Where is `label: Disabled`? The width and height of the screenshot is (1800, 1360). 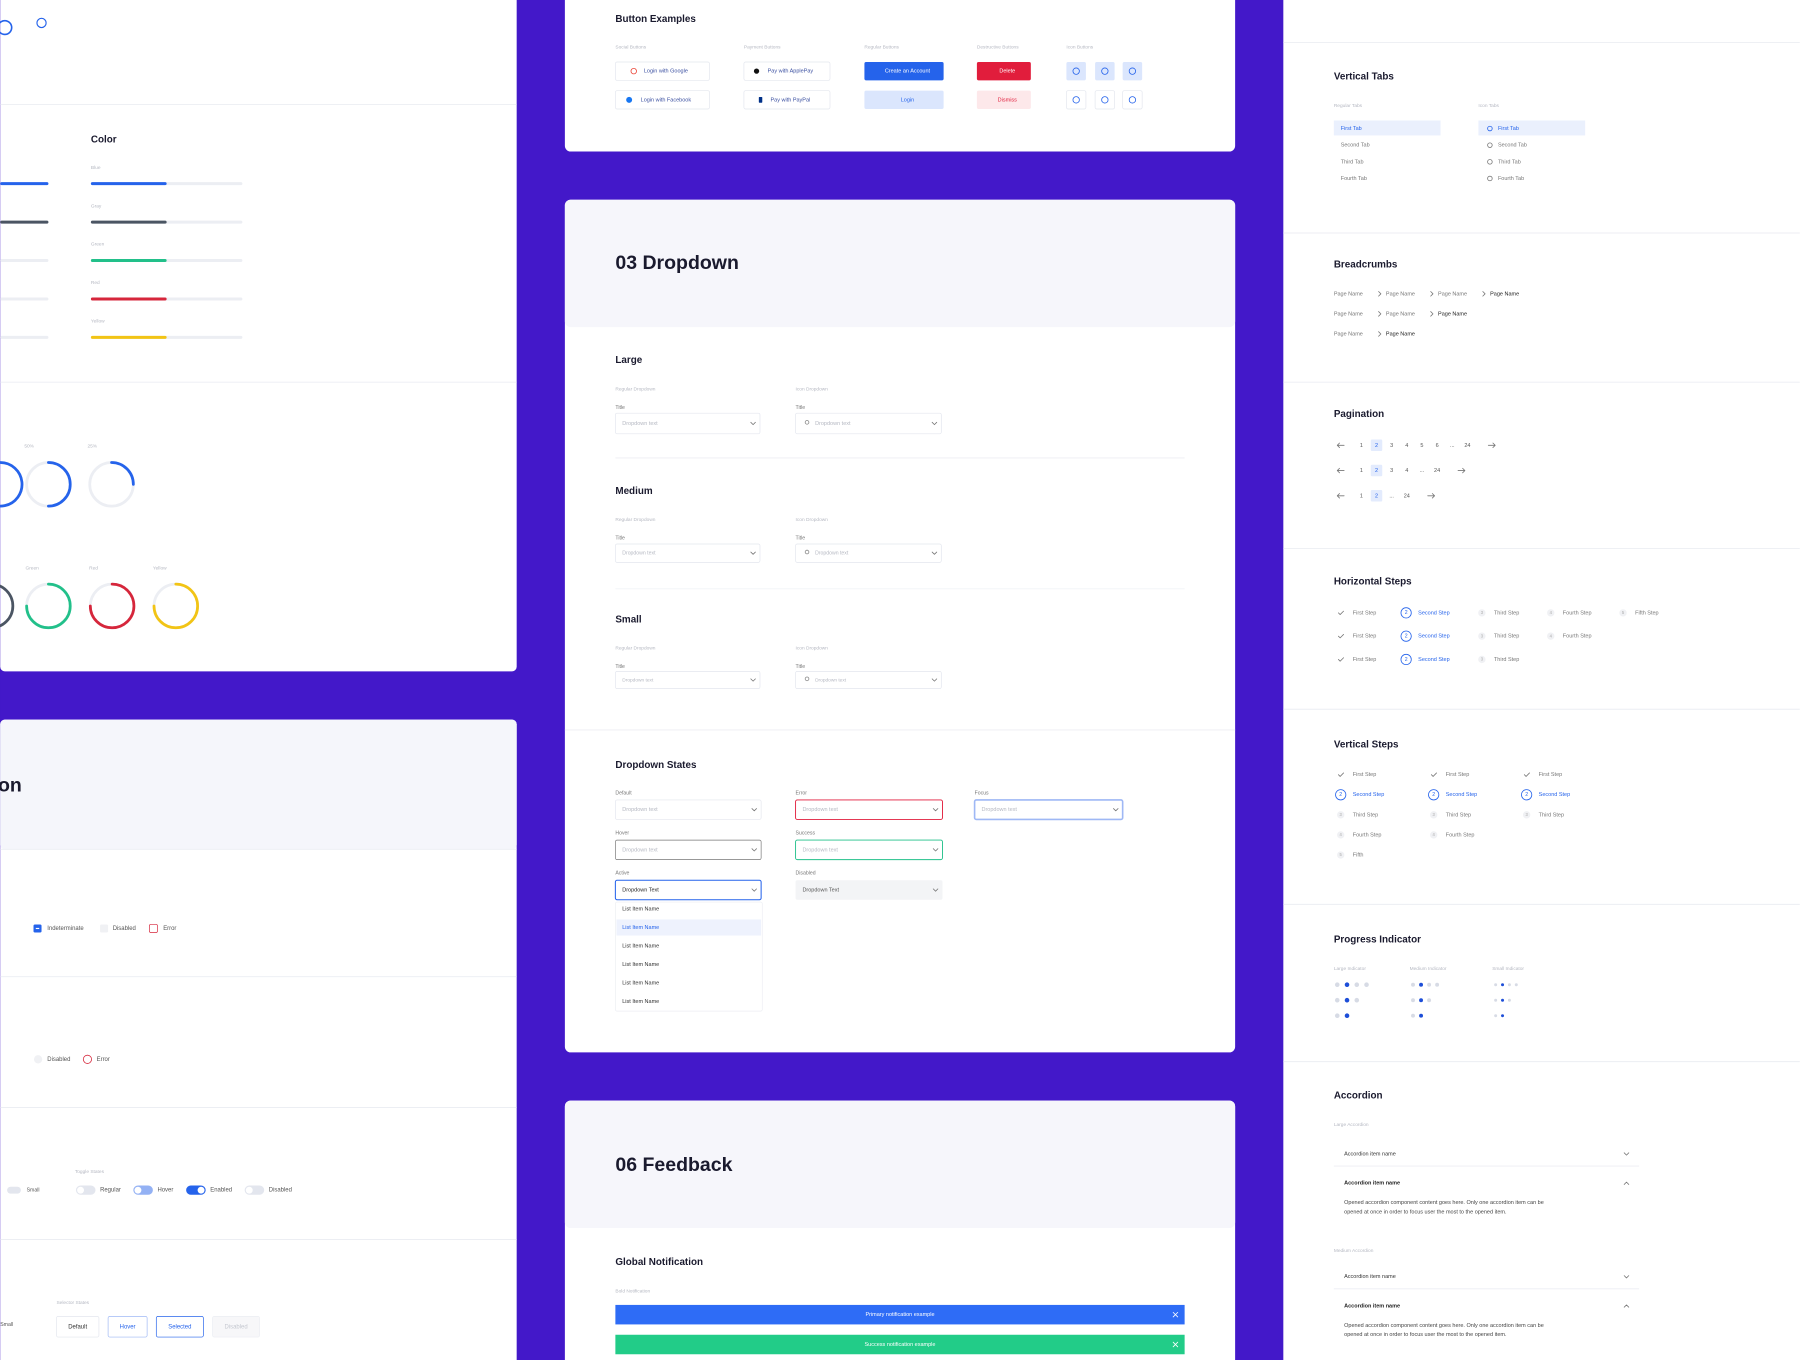
label: Disabled is located at coordinates (124, 929).